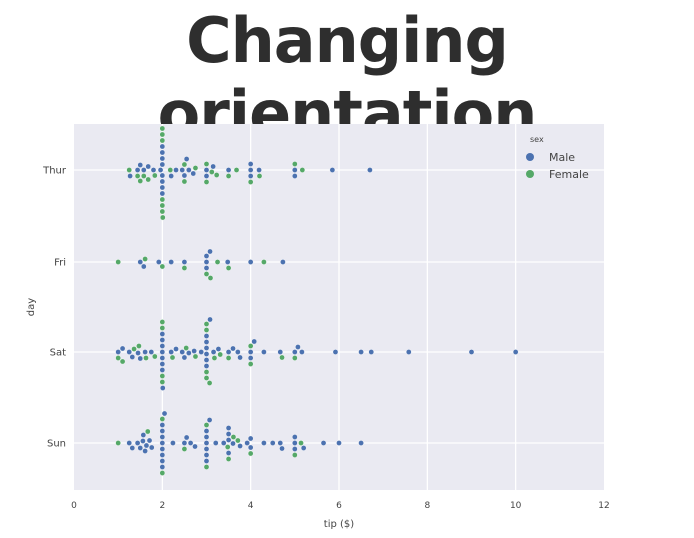  Describe the element at coordinates (427, 506) in the screenshot. I see `x-tick-label: 8` at that location.